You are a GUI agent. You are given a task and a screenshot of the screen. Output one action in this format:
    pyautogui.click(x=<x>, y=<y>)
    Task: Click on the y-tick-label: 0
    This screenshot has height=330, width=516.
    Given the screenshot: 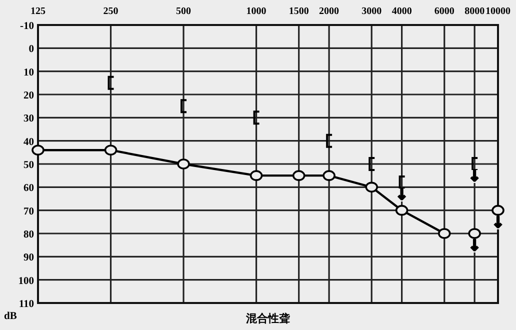 What is the action you would take?
    pyautogui.click(x=31, y=50)
    